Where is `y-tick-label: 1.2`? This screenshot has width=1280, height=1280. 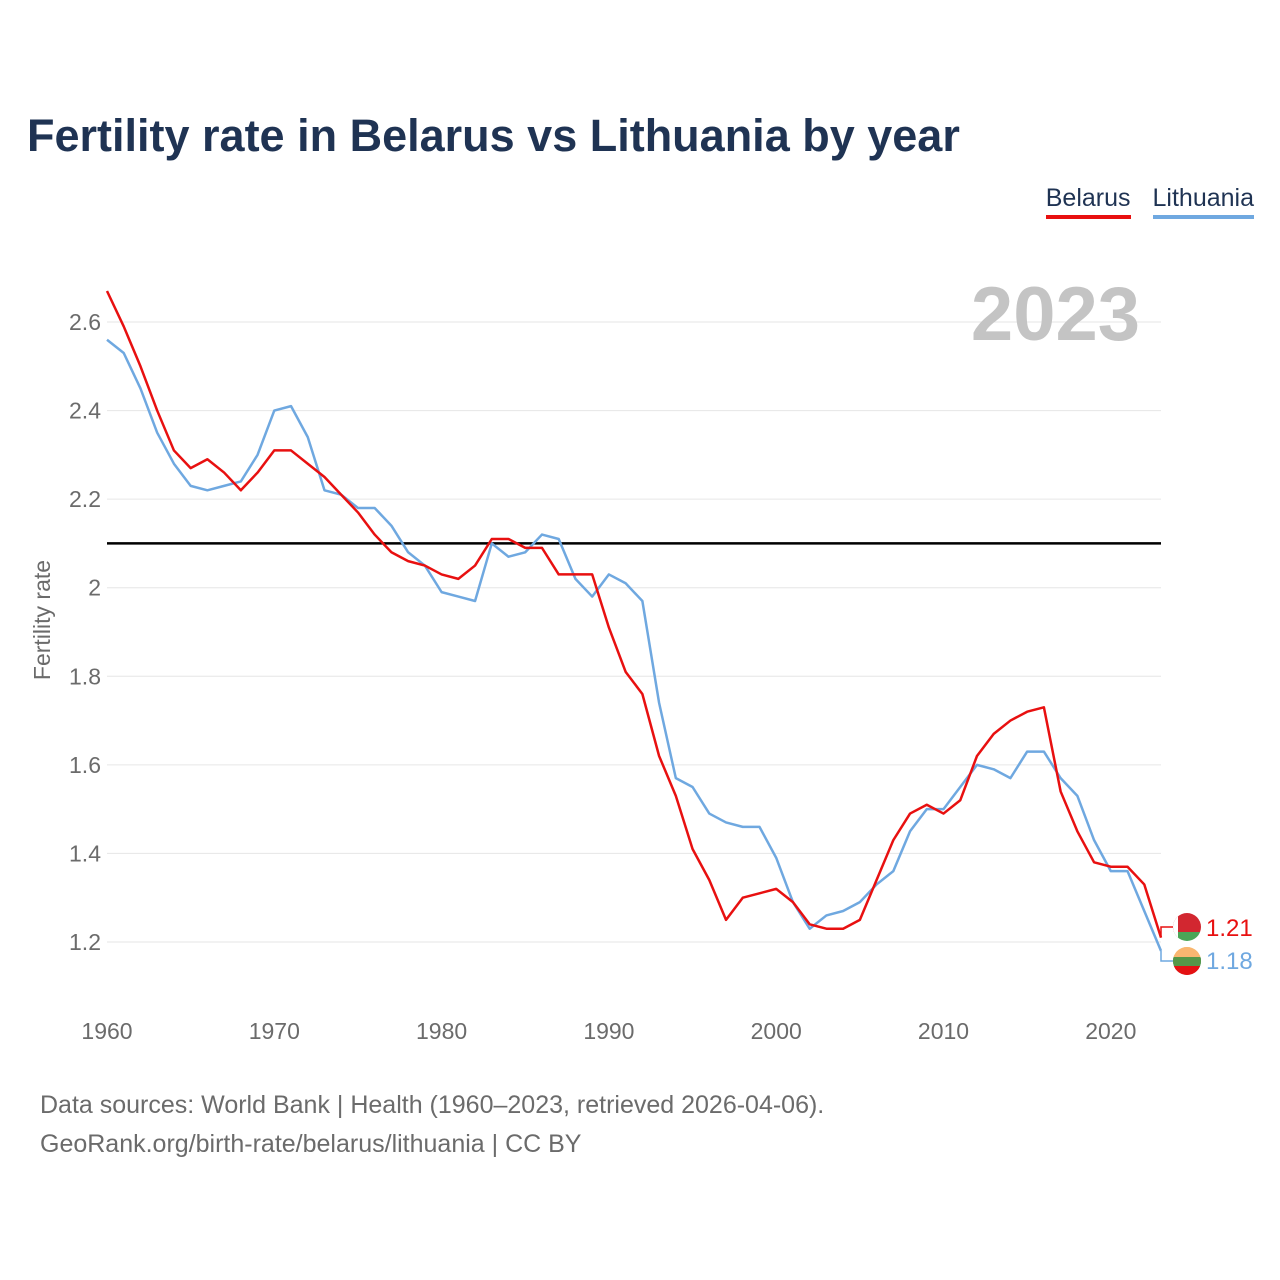
y-tick-label: 1.2 is located at coordinates (85, 942).